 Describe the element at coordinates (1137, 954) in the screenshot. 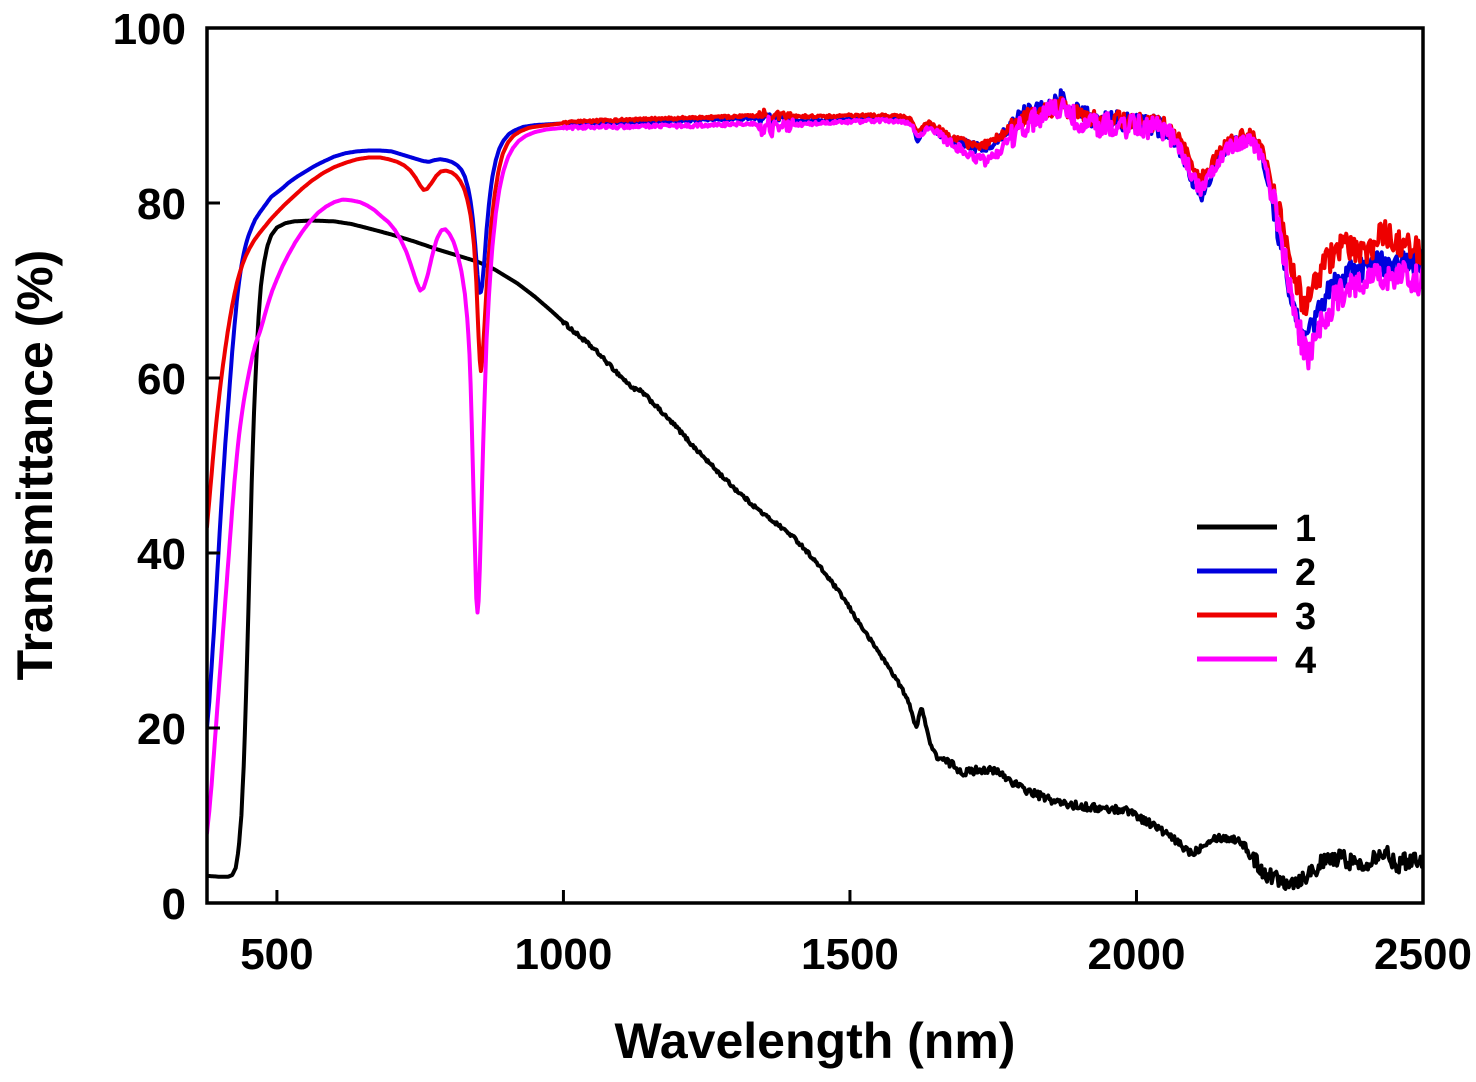

I see `x-tick-label-2000: 2000` at that location.